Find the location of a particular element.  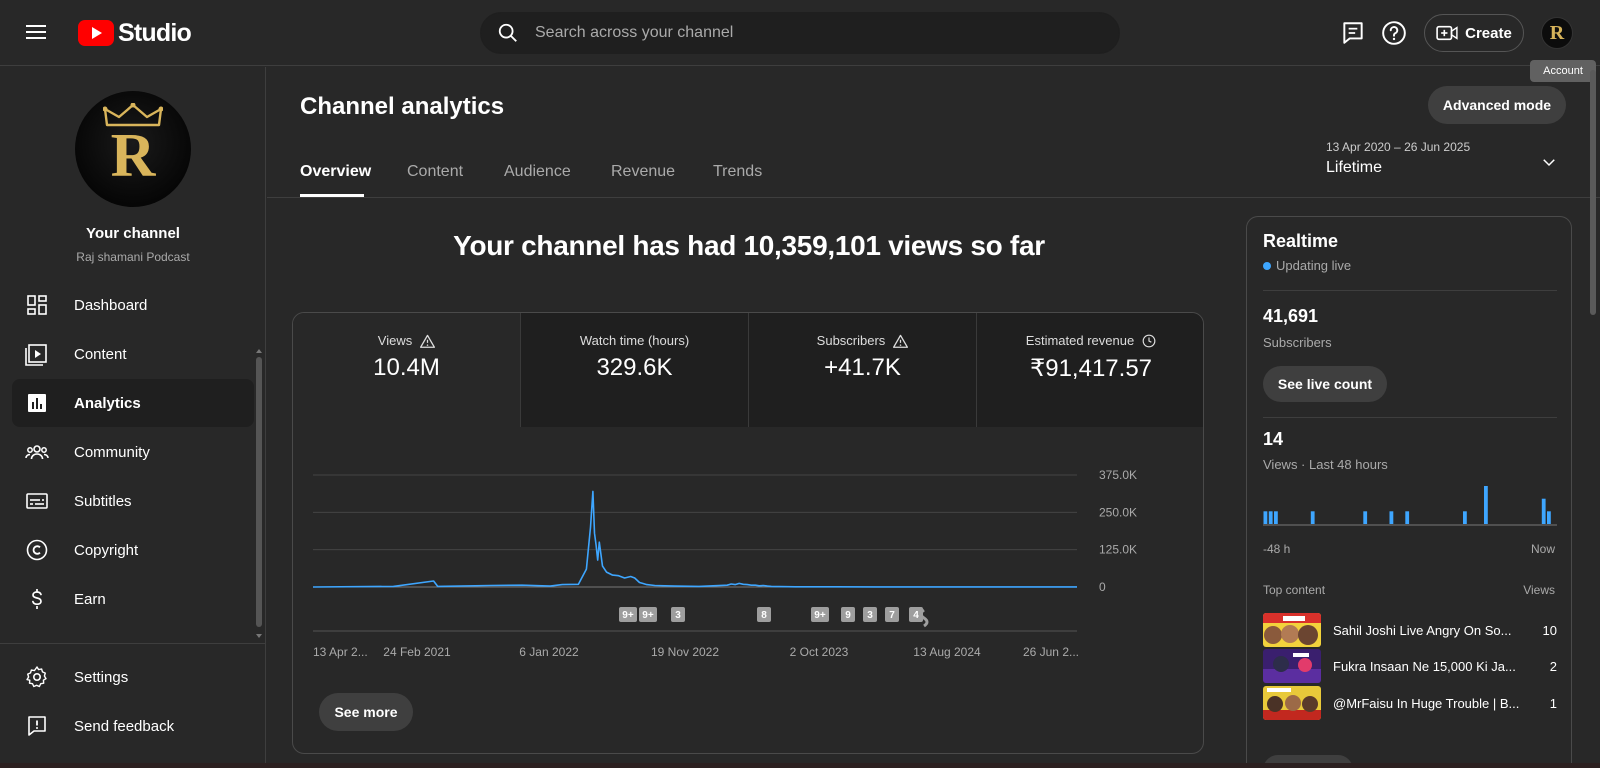

account-avatar-letter: R is located at coordinates (1557, 32).